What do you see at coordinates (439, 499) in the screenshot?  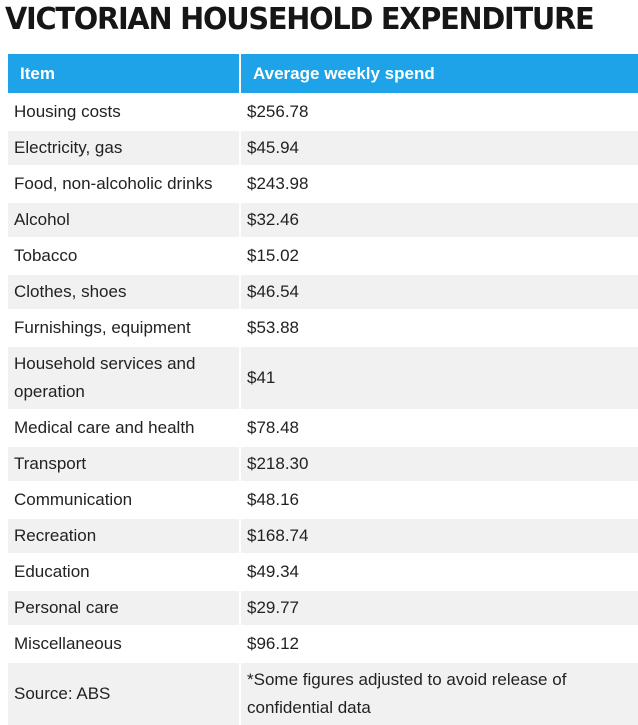 I see `spend-cell: $48.16` at bounding box center [439, 499].